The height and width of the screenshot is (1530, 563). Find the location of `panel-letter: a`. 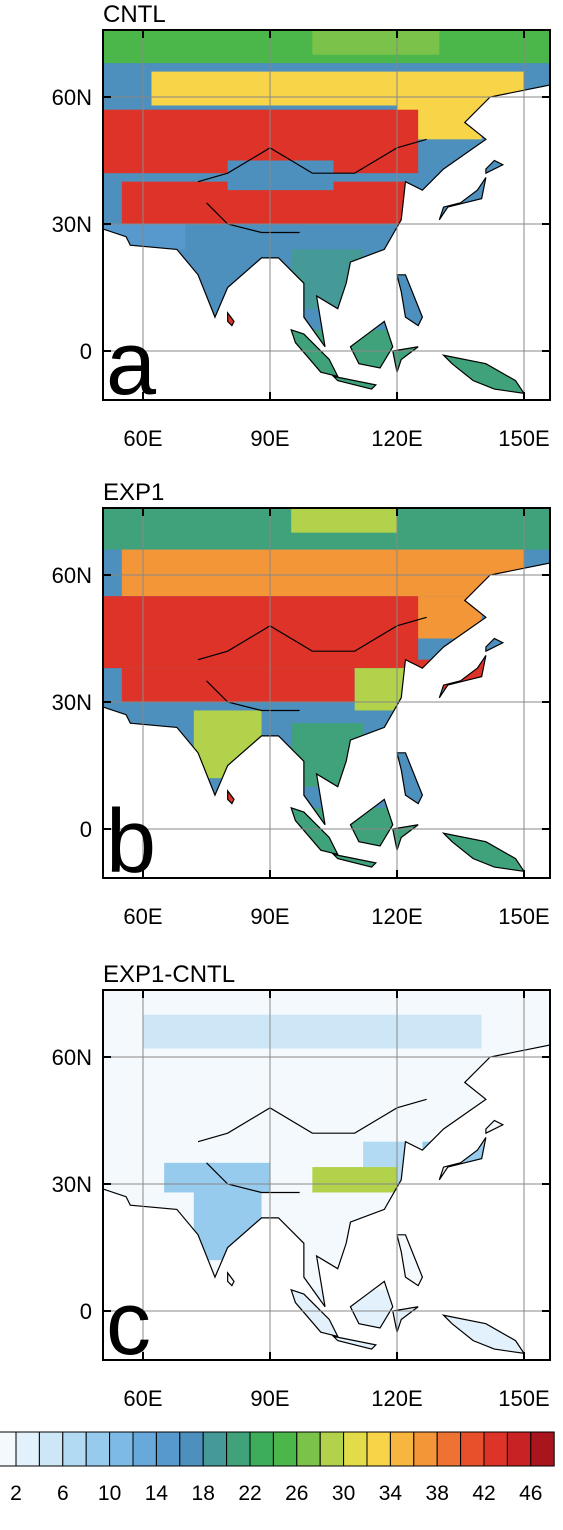

panel-letter: a is located at coordinates (131, 364).